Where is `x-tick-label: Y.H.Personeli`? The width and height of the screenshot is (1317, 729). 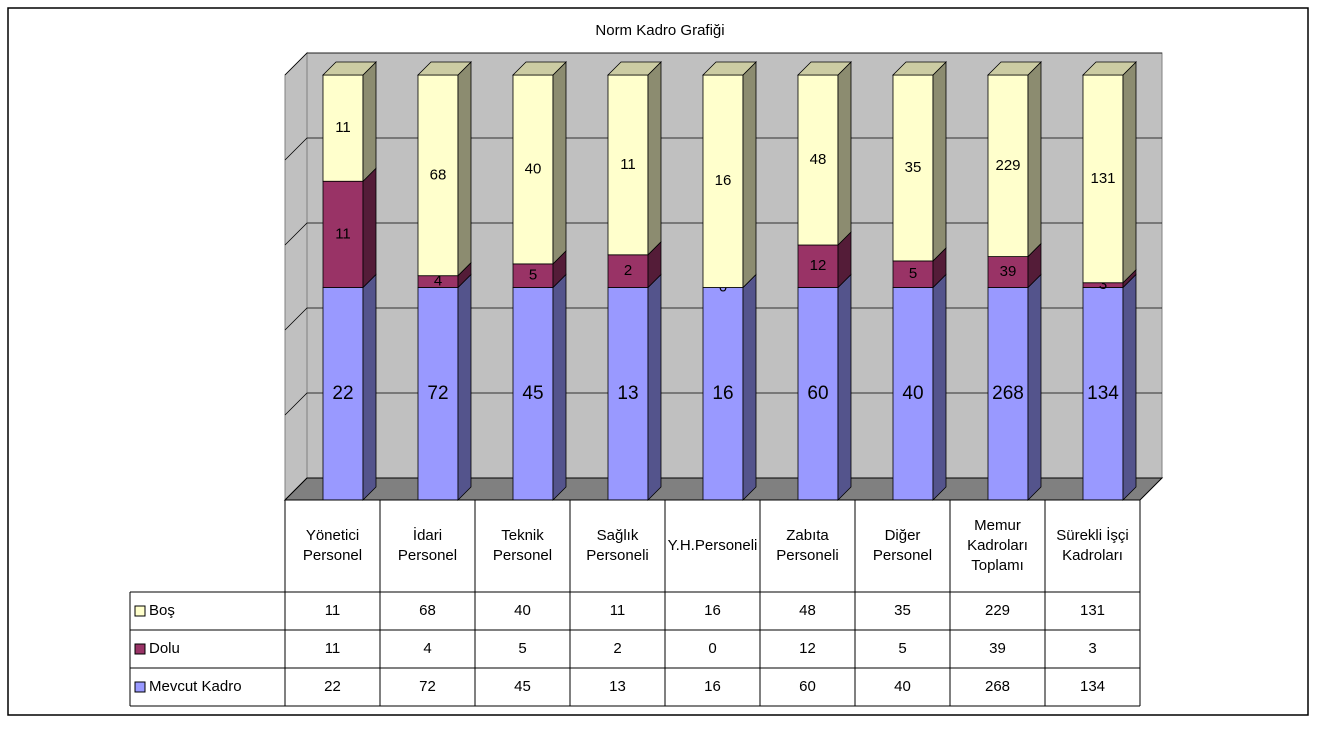
x-tick-label: Y.H.Personeli is located at coordinates (712, 545).